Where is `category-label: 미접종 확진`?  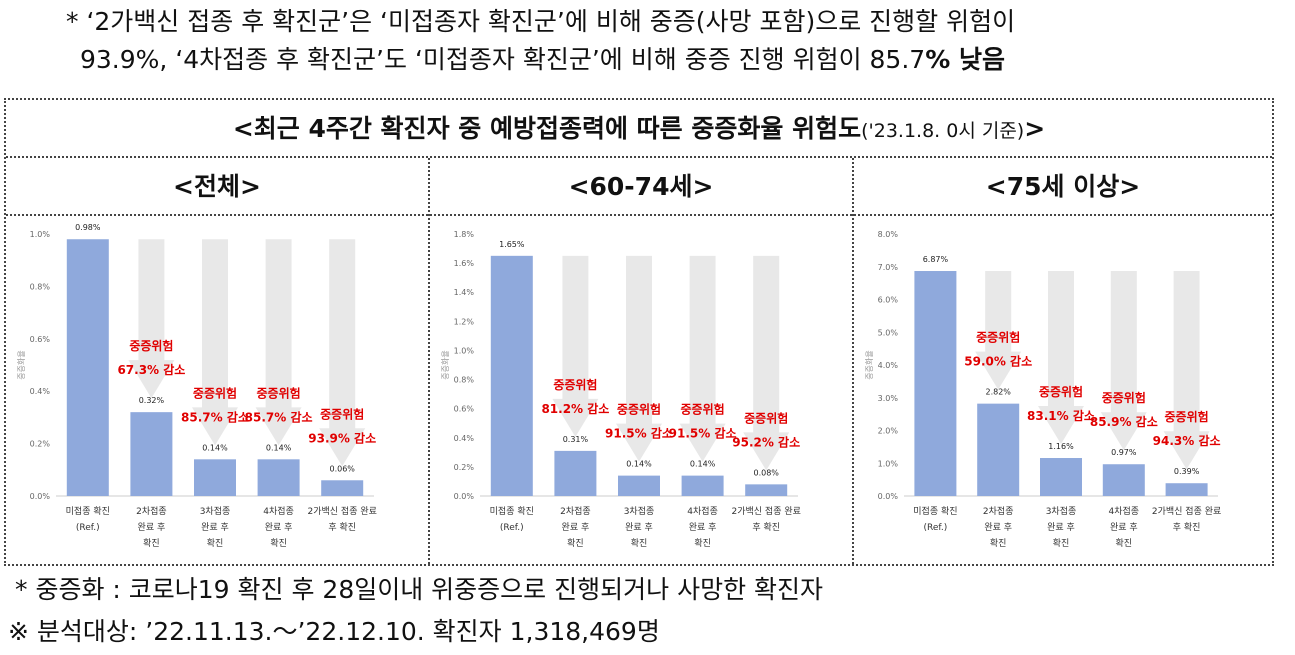
category-label: 미접종 확진 is located at coordinates (88, 511).